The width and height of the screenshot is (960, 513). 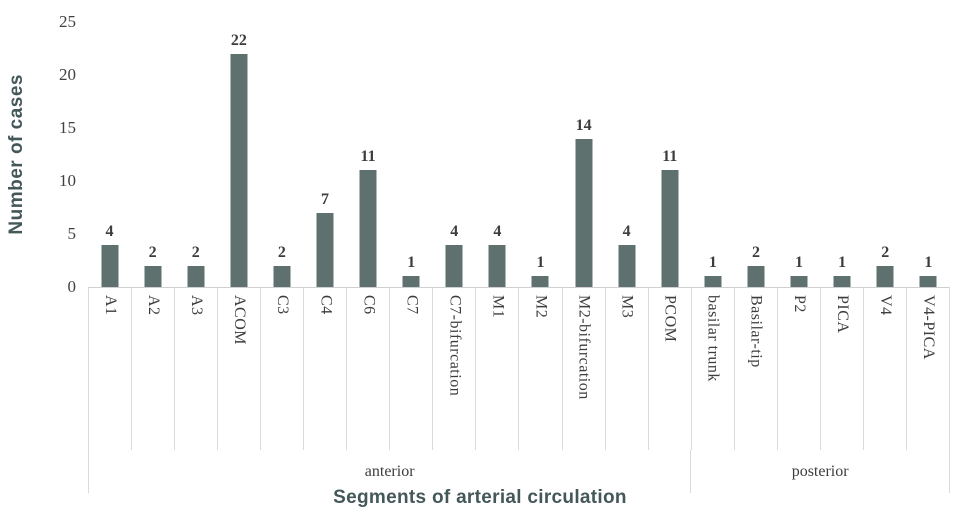 What do you see at coordinates (455, 368) in the screenshot?
I see `category-slot: C7-bifurcation` at bounding box center [455, 368].